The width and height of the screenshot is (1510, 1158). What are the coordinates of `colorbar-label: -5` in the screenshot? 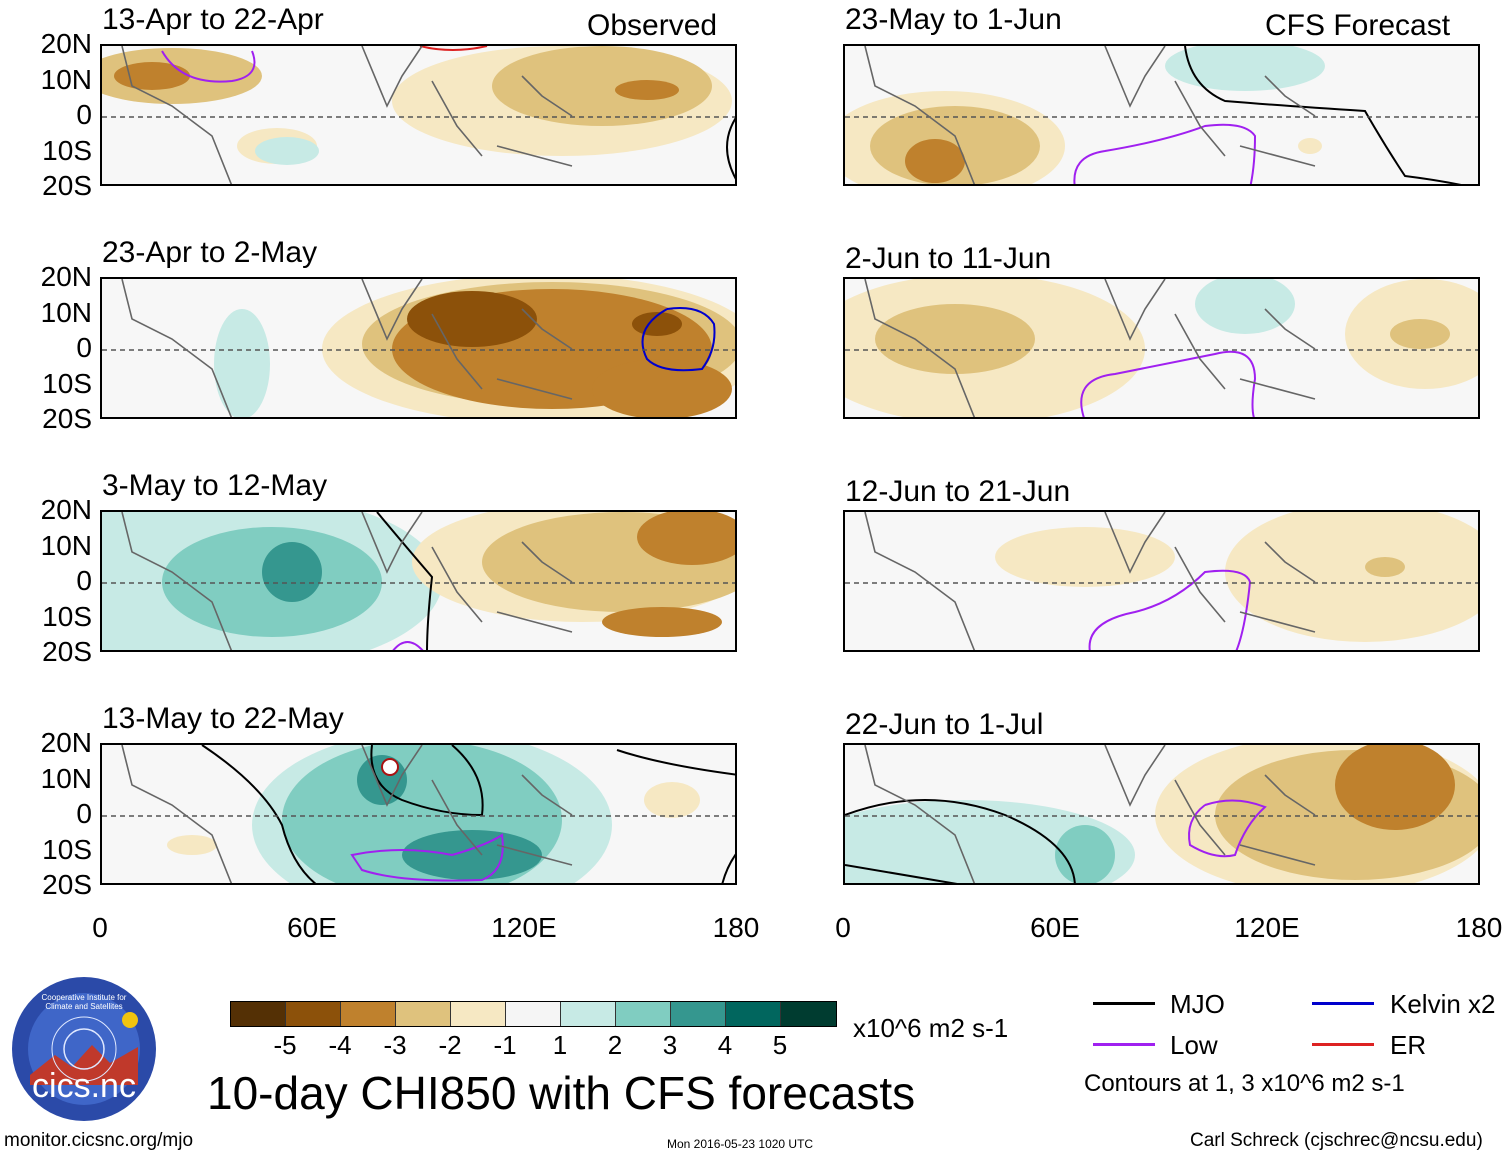 It's located at (285, 1045).